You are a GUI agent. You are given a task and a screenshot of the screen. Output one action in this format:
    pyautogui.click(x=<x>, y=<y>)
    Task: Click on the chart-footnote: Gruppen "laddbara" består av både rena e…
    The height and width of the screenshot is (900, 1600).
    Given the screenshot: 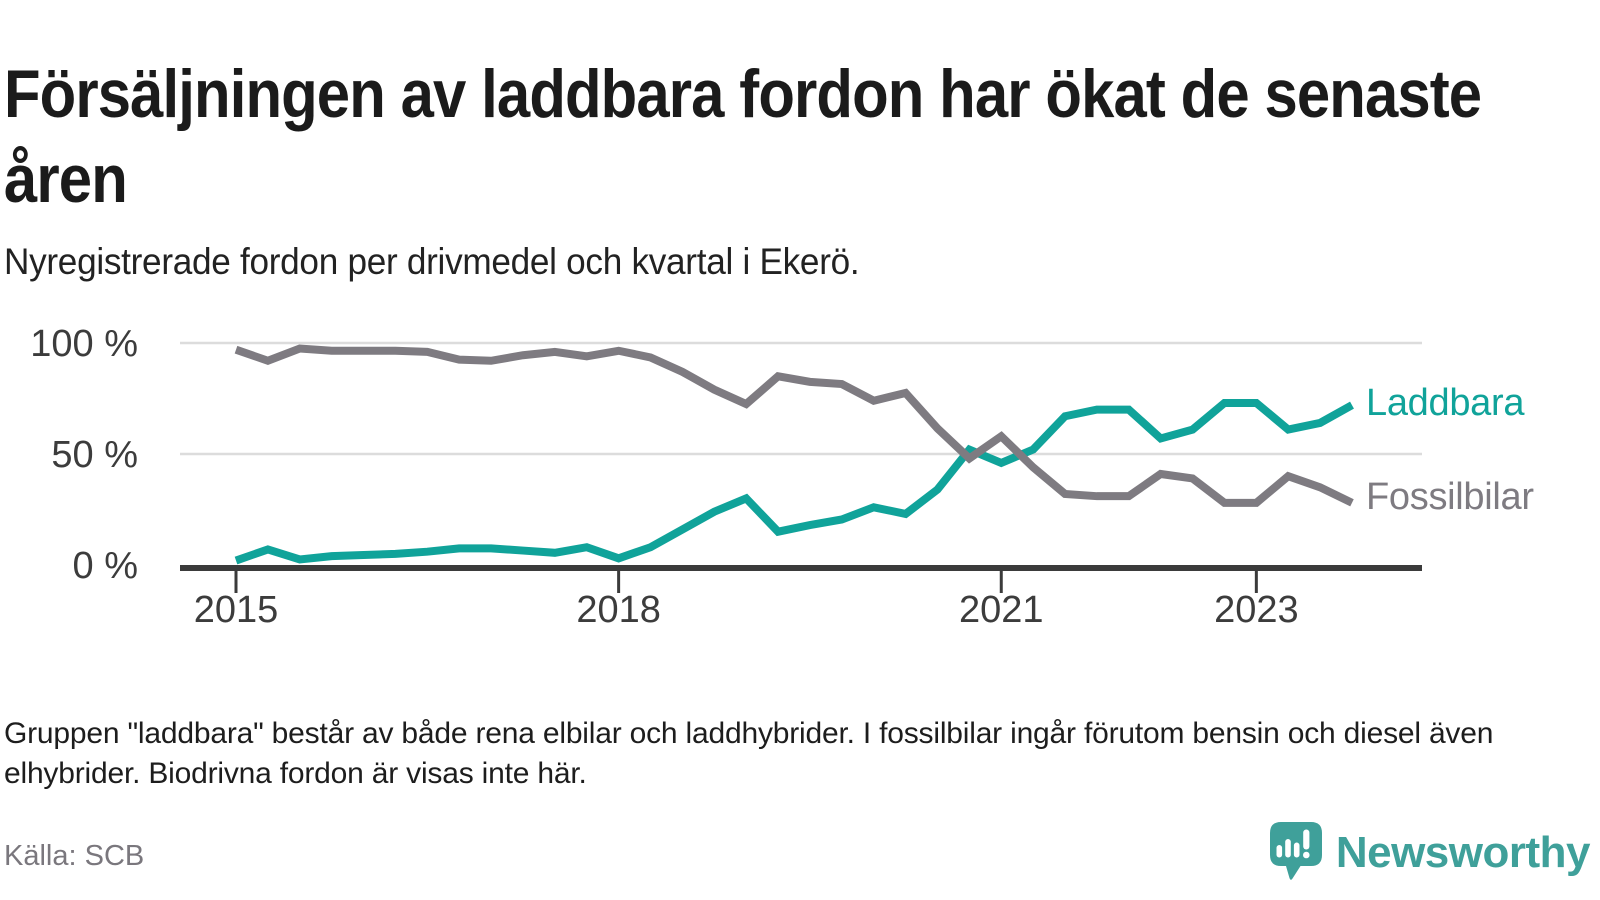 What is the action you would take?
    pyautogui.click(x=749, y=753)
    